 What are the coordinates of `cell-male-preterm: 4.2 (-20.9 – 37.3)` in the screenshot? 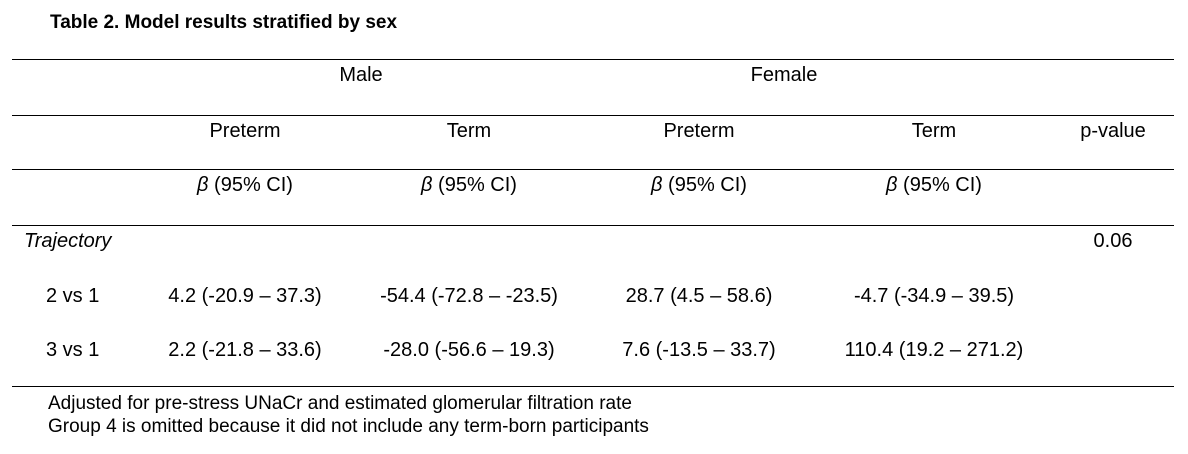 It's located at (245, 296).